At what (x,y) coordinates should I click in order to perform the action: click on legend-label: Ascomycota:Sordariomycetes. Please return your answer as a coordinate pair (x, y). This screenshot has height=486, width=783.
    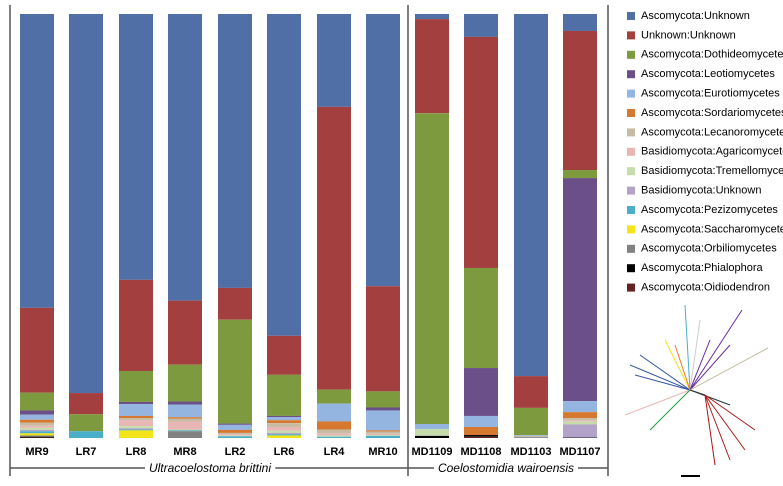
    Looking at the image, I should click on (712, 113).